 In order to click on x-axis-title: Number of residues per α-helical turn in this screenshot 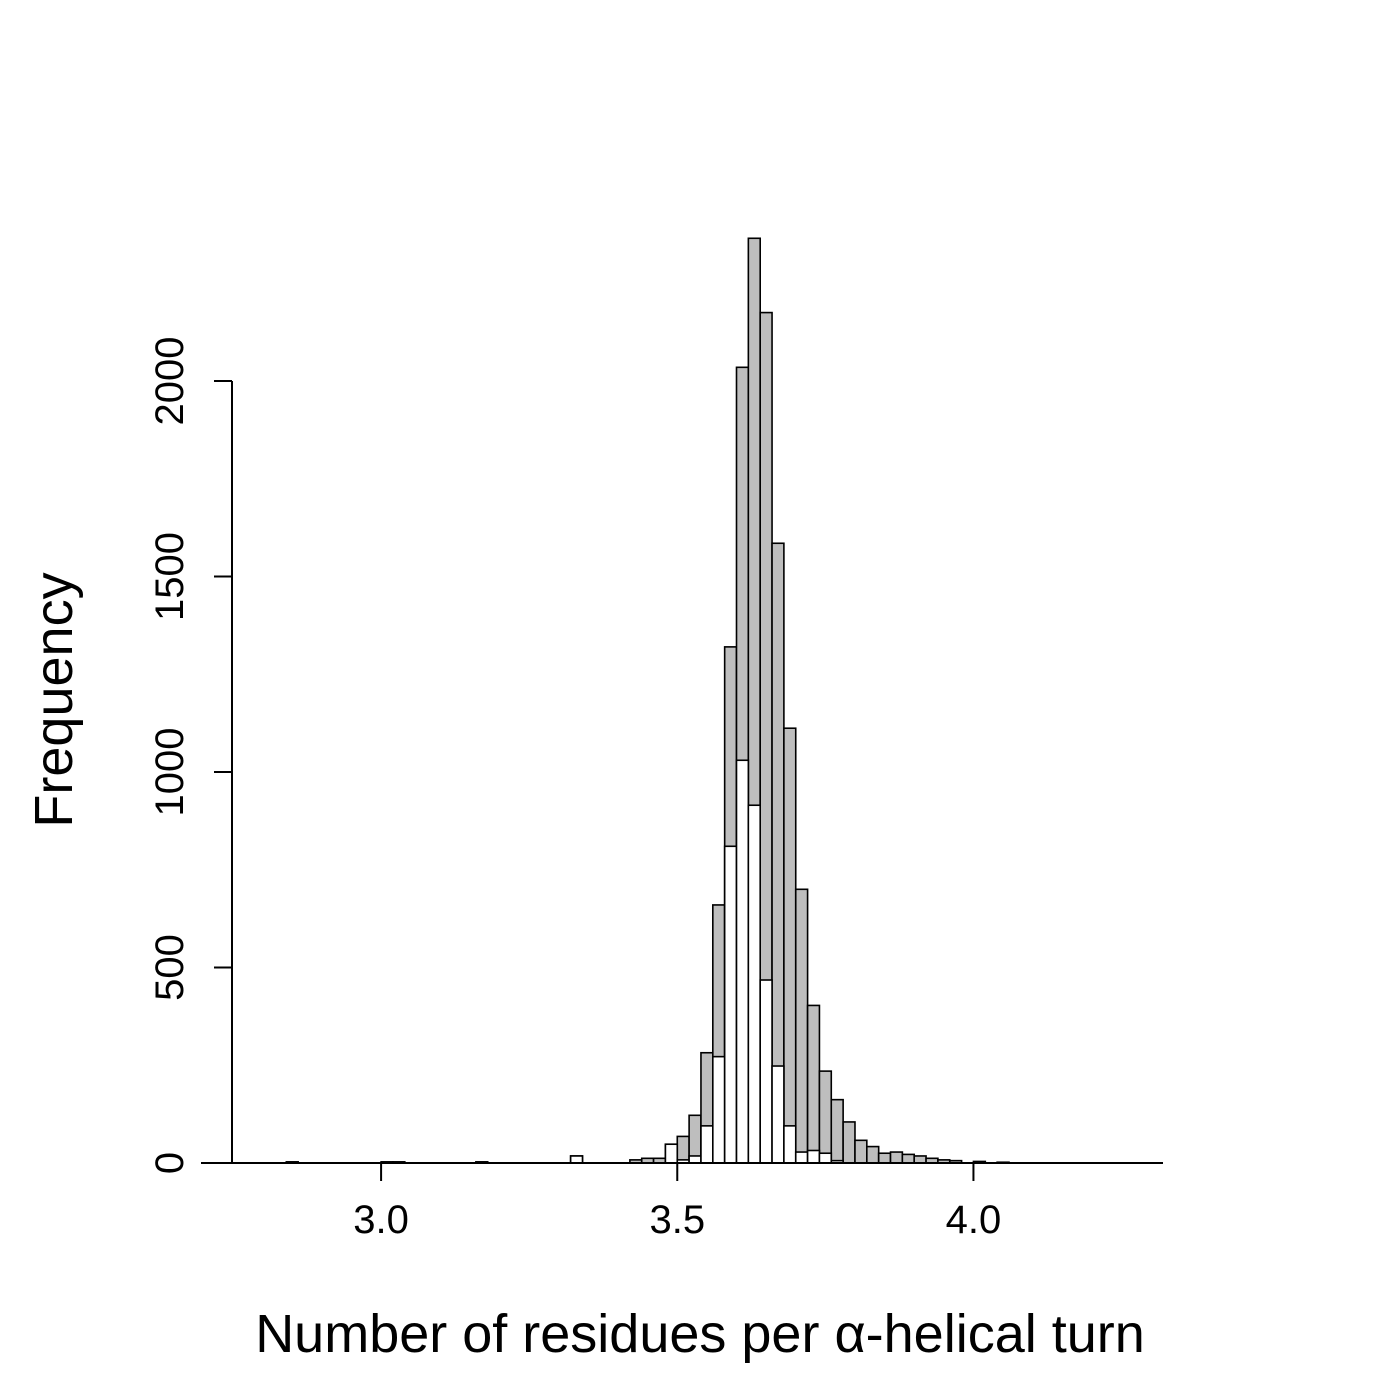, I will do `click(700, 1334)`.